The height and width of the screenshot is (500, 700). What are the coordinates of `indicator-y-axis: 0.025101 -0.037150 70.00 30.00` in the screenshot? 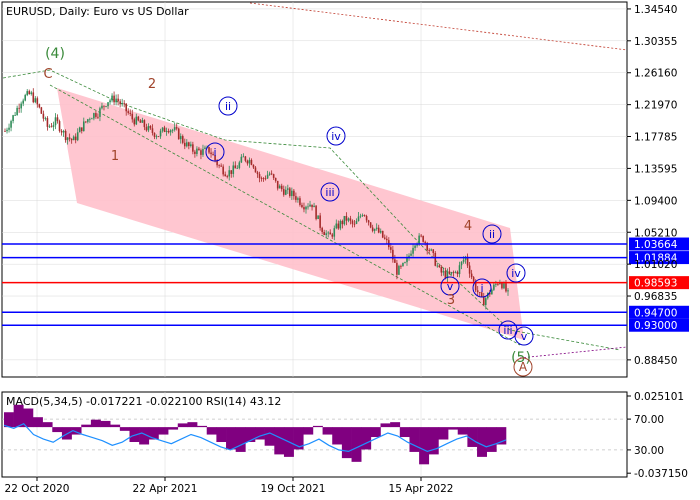 It's located at (657, 435).